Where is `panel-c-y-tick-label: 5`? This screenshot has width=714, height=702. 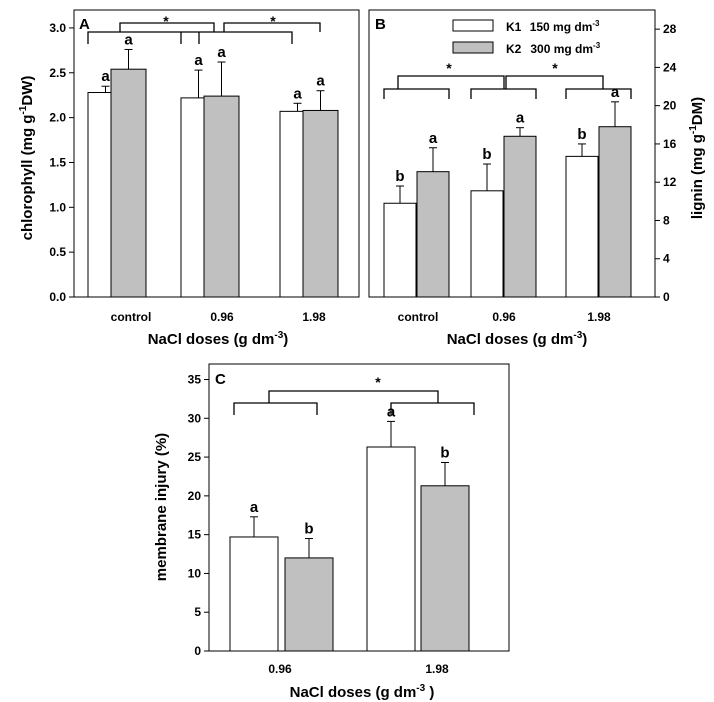 panel-c-y-tick-label: 5 is located at coordinates (197, 612).